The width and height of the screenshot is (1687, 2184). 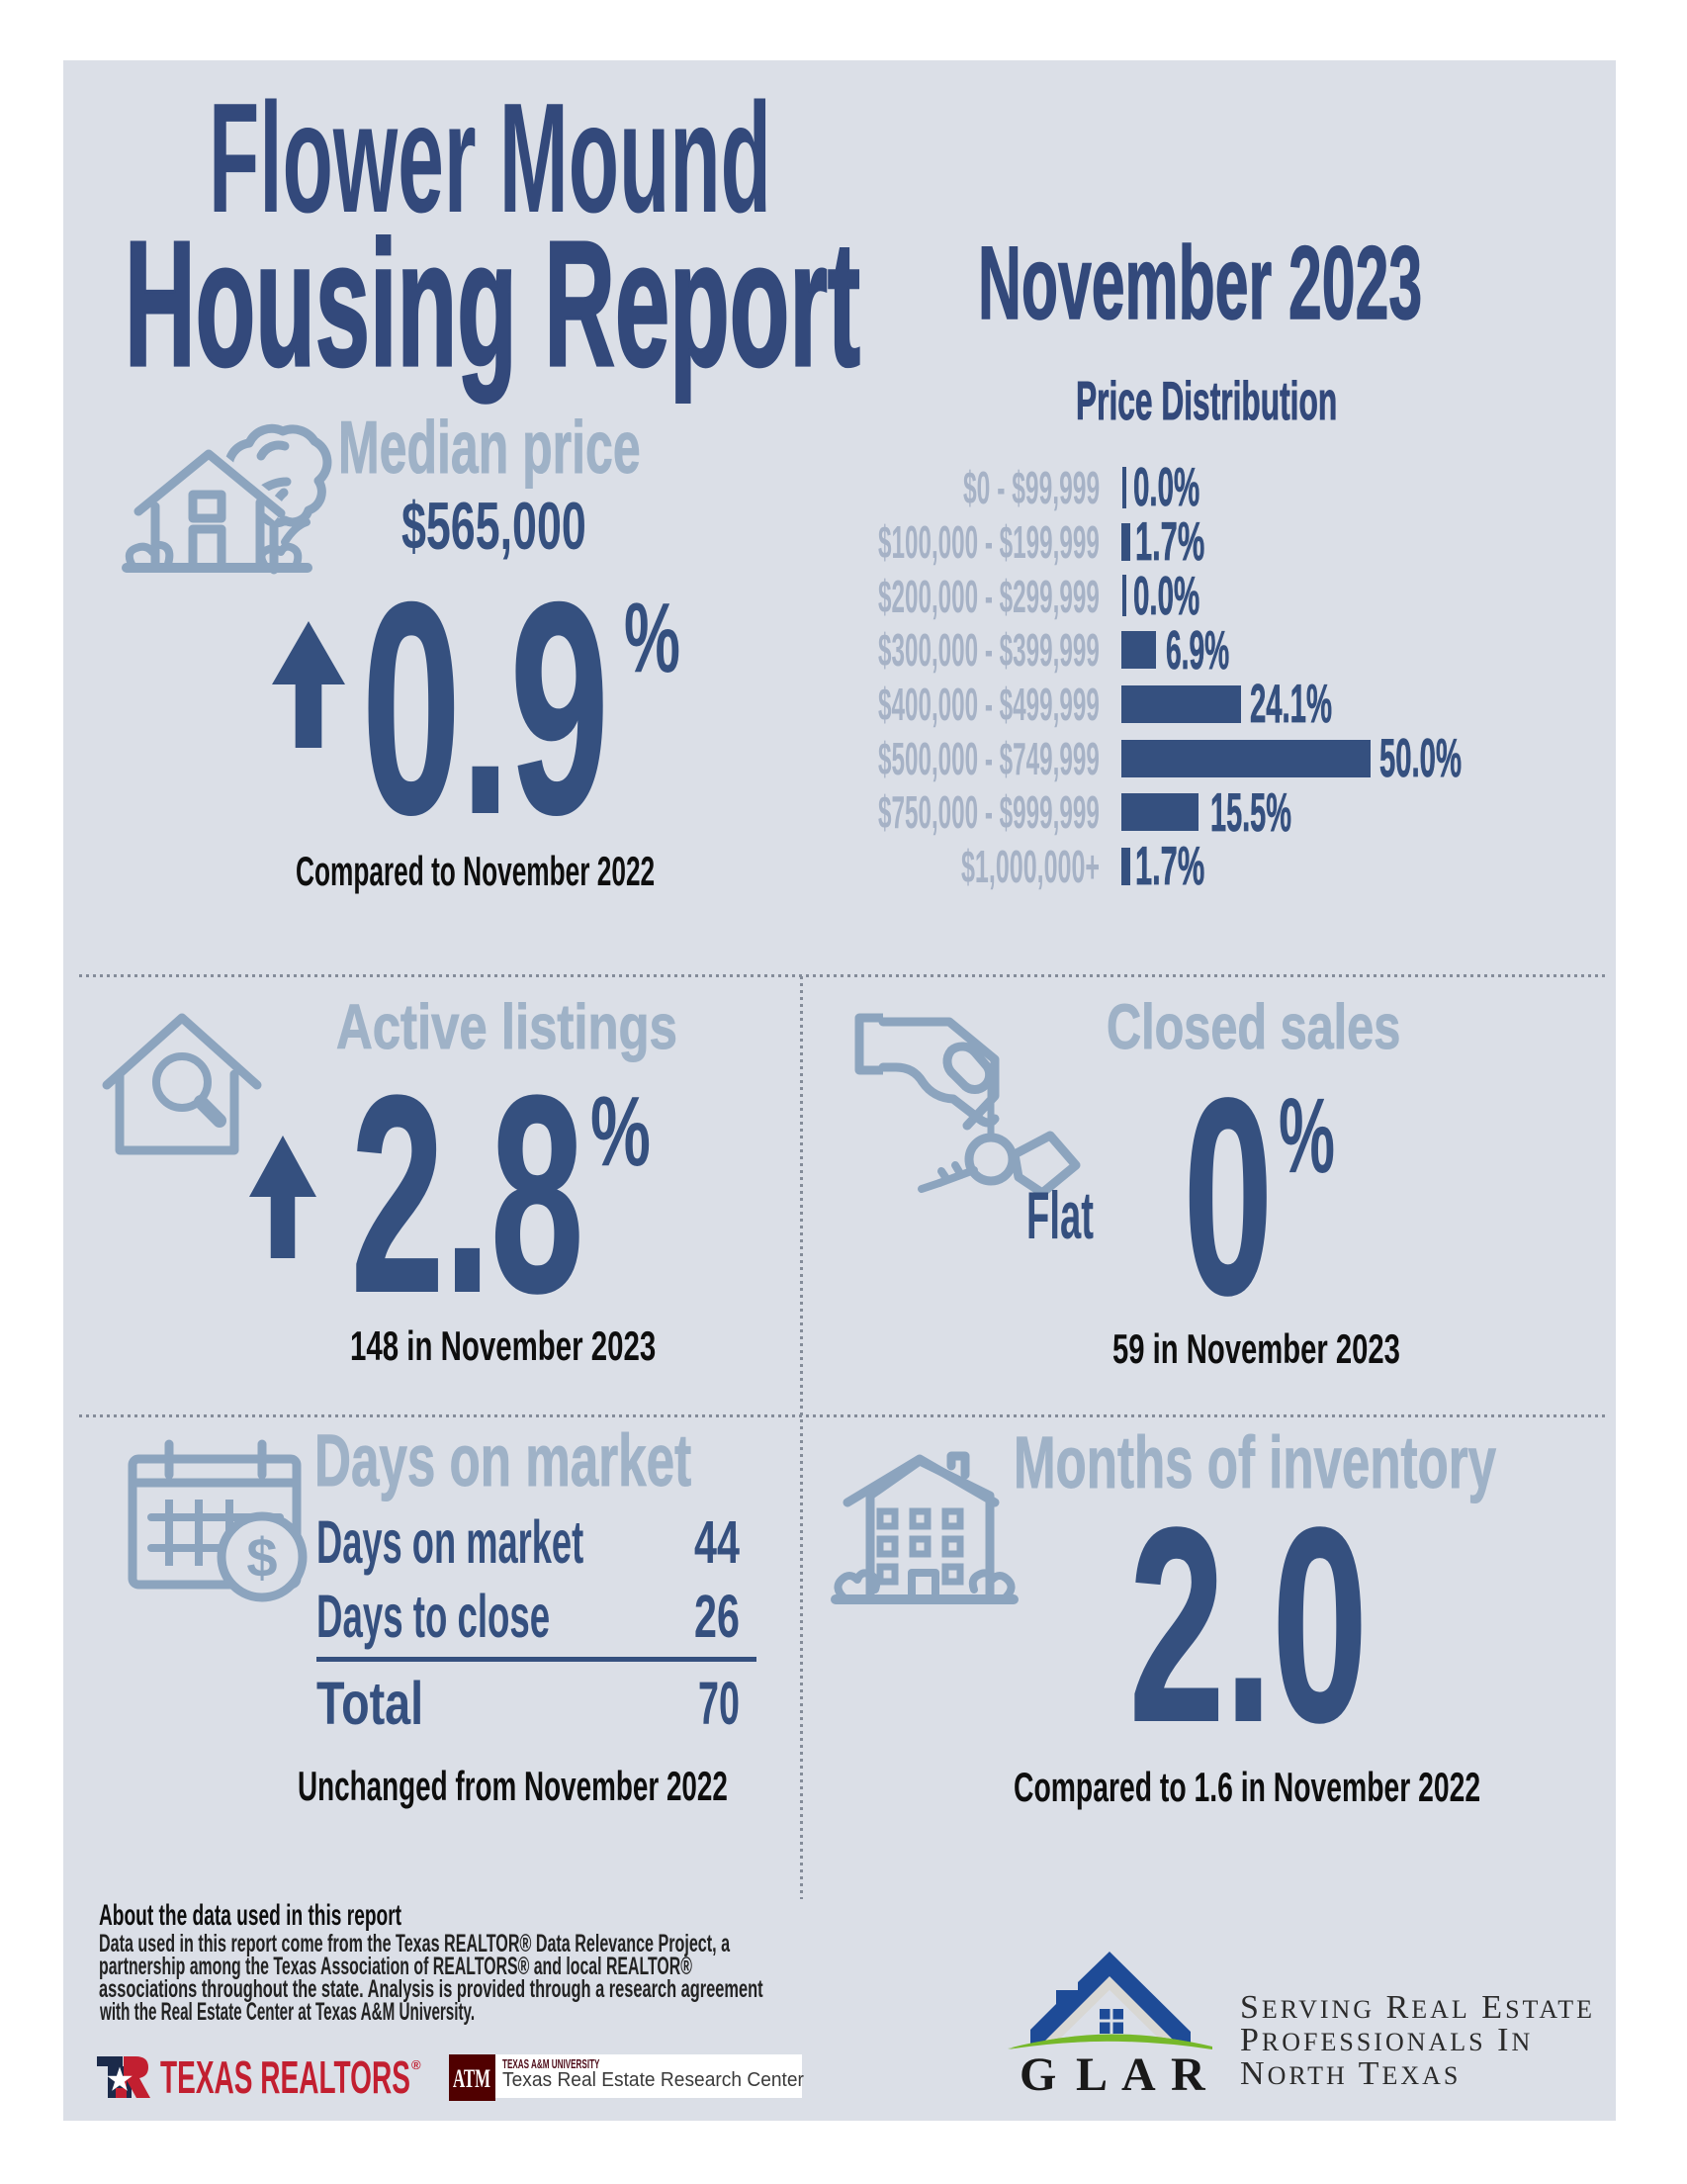 I want to click on svg-text: ATM, so click(x=471, y=2078).